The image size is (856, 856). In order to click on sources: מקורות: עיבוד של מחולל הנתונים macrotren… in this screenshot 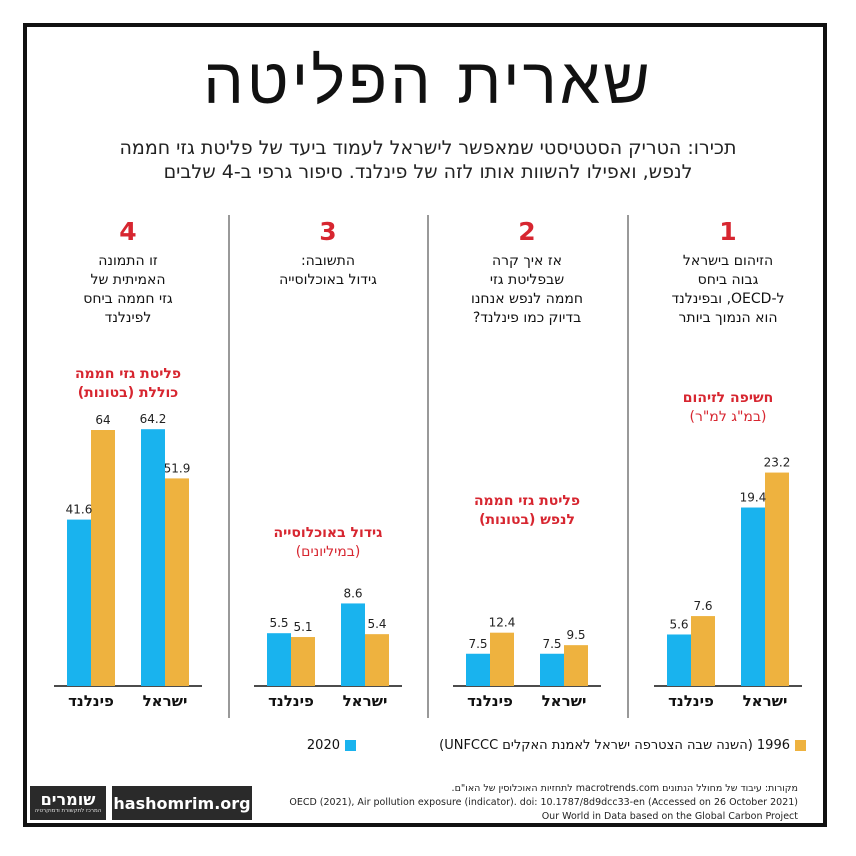, I will do `click(538, 802)`.